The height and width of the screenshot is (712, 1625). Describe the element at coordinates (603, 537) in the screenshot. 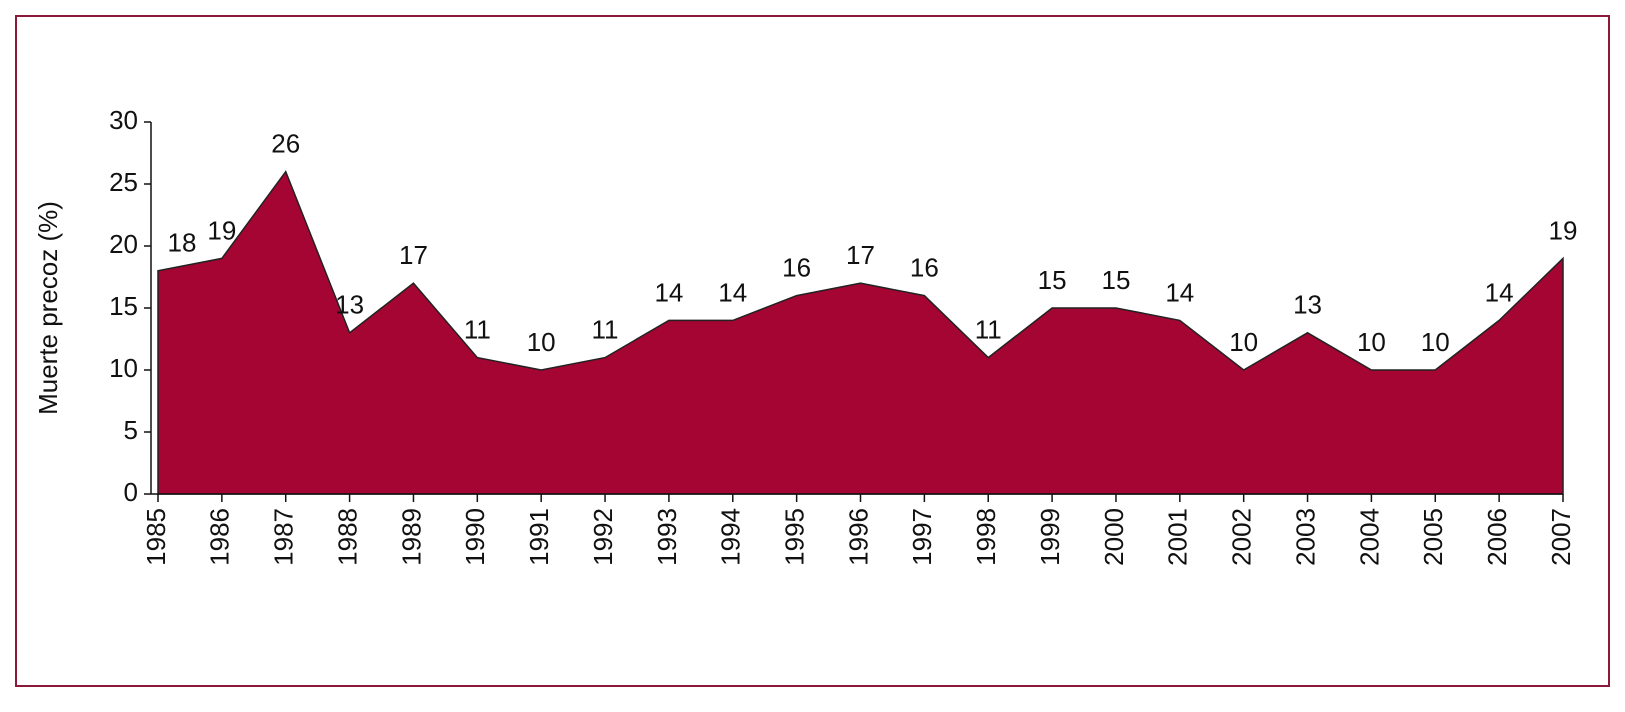

I see `x-tick-label: 1992` at that location.